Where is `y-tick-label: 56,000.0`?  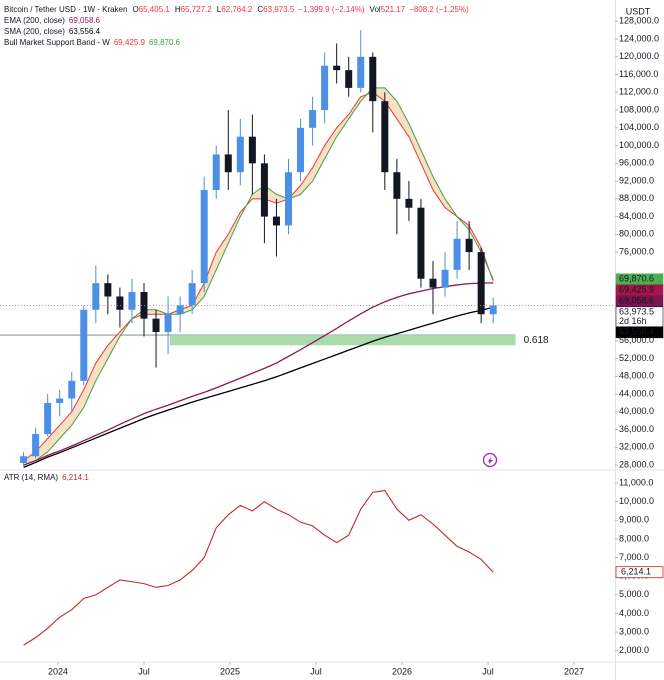
y-tick-label: 56,000.0 is located at coordinates (636, 340).